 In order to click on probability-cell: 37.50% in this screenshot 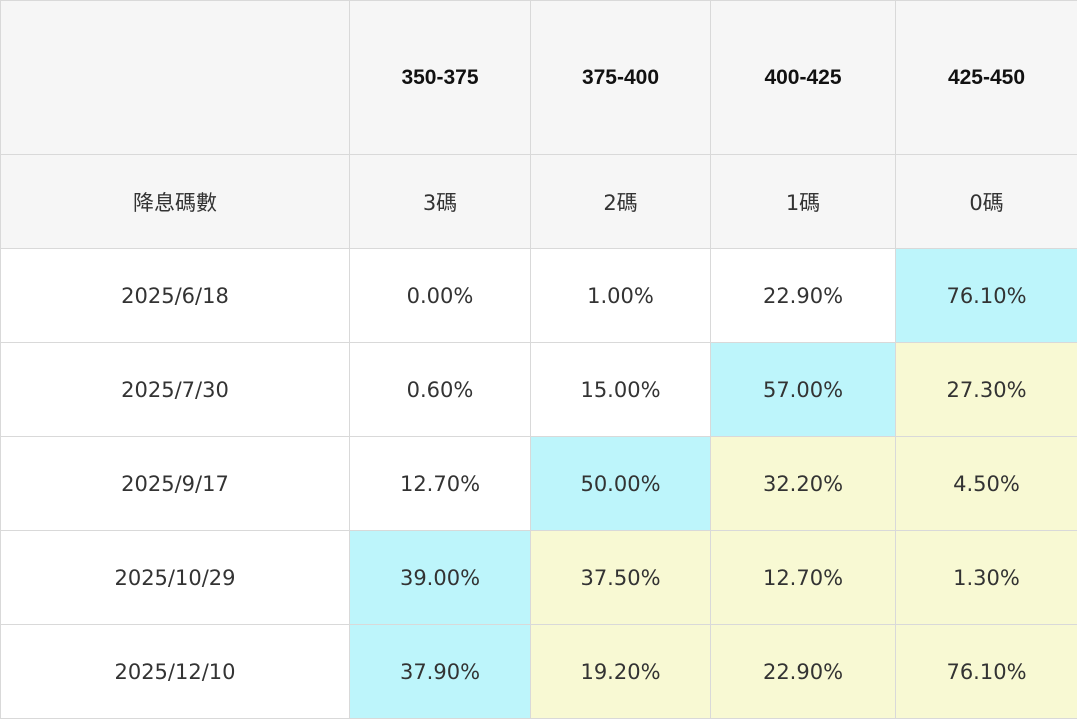, I will do `click(621, 578)`.